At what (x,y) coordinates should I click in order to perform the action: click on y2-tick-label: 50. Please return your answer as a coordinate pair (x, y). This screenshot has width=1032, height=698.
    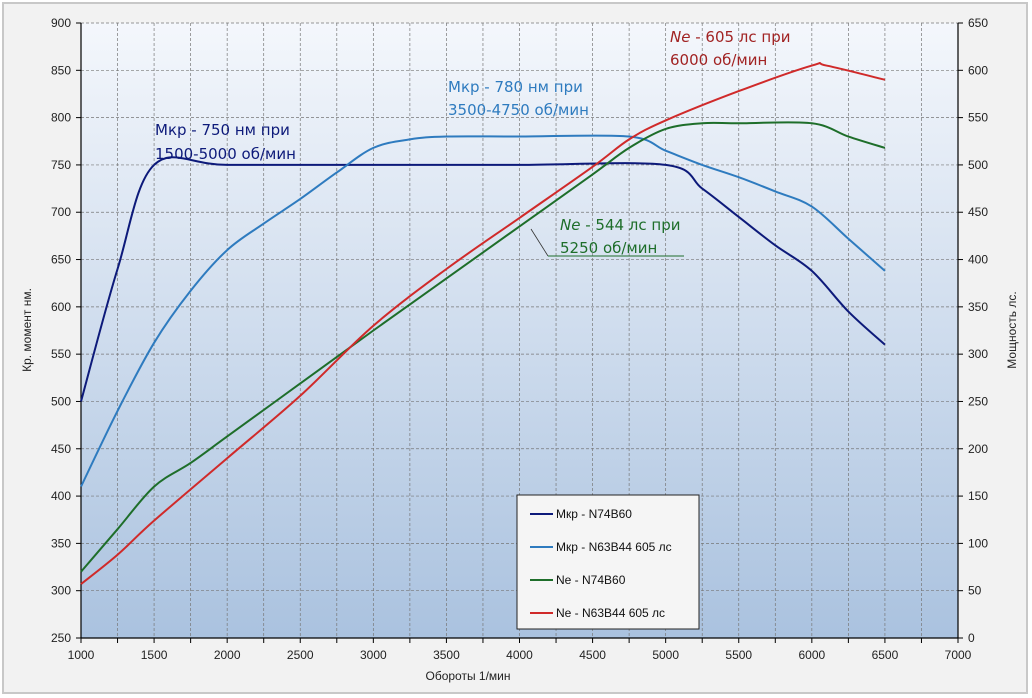
    Looking at the image, I should click on (975, 591).